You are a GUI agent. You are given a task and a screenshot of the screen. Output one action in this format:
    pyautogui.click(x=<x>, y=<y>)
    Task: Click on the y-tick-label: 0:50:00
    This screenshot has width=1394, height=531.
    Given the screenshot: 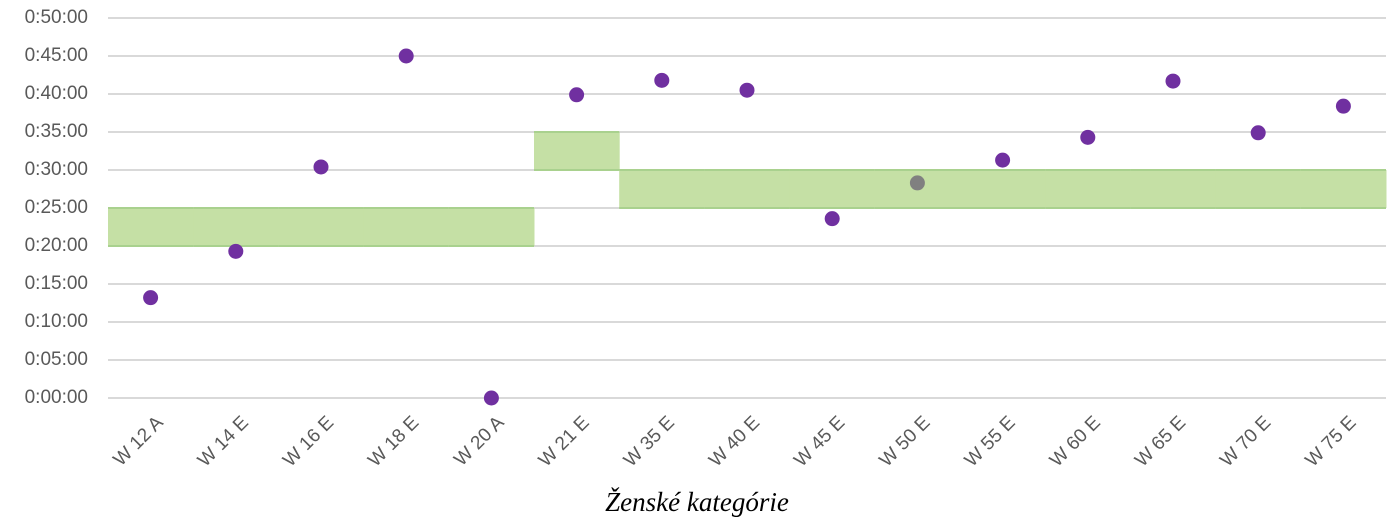 What is the action you would take?
    pyautogui.click(x=56, y=17)
    